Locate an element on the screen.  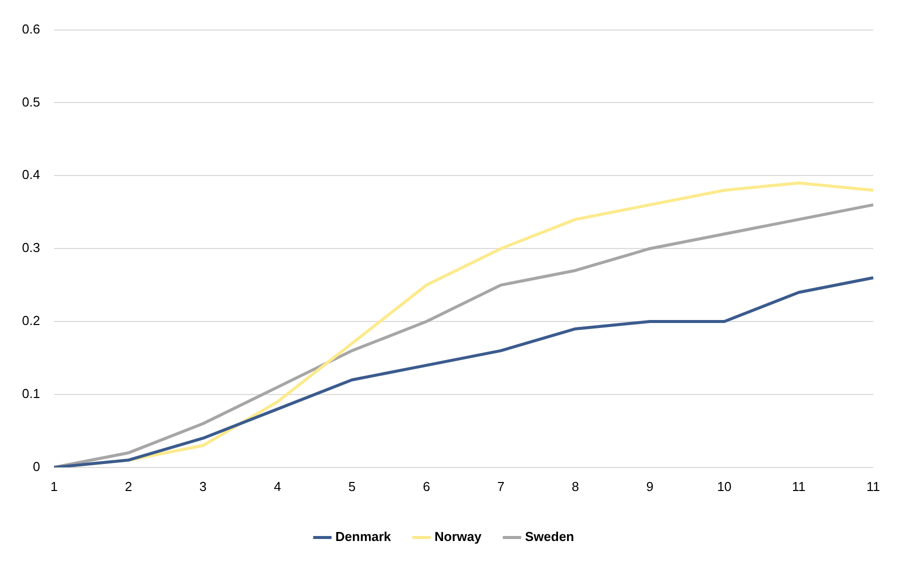
x-tick-label: 6 is located at coordinates (426, 486).